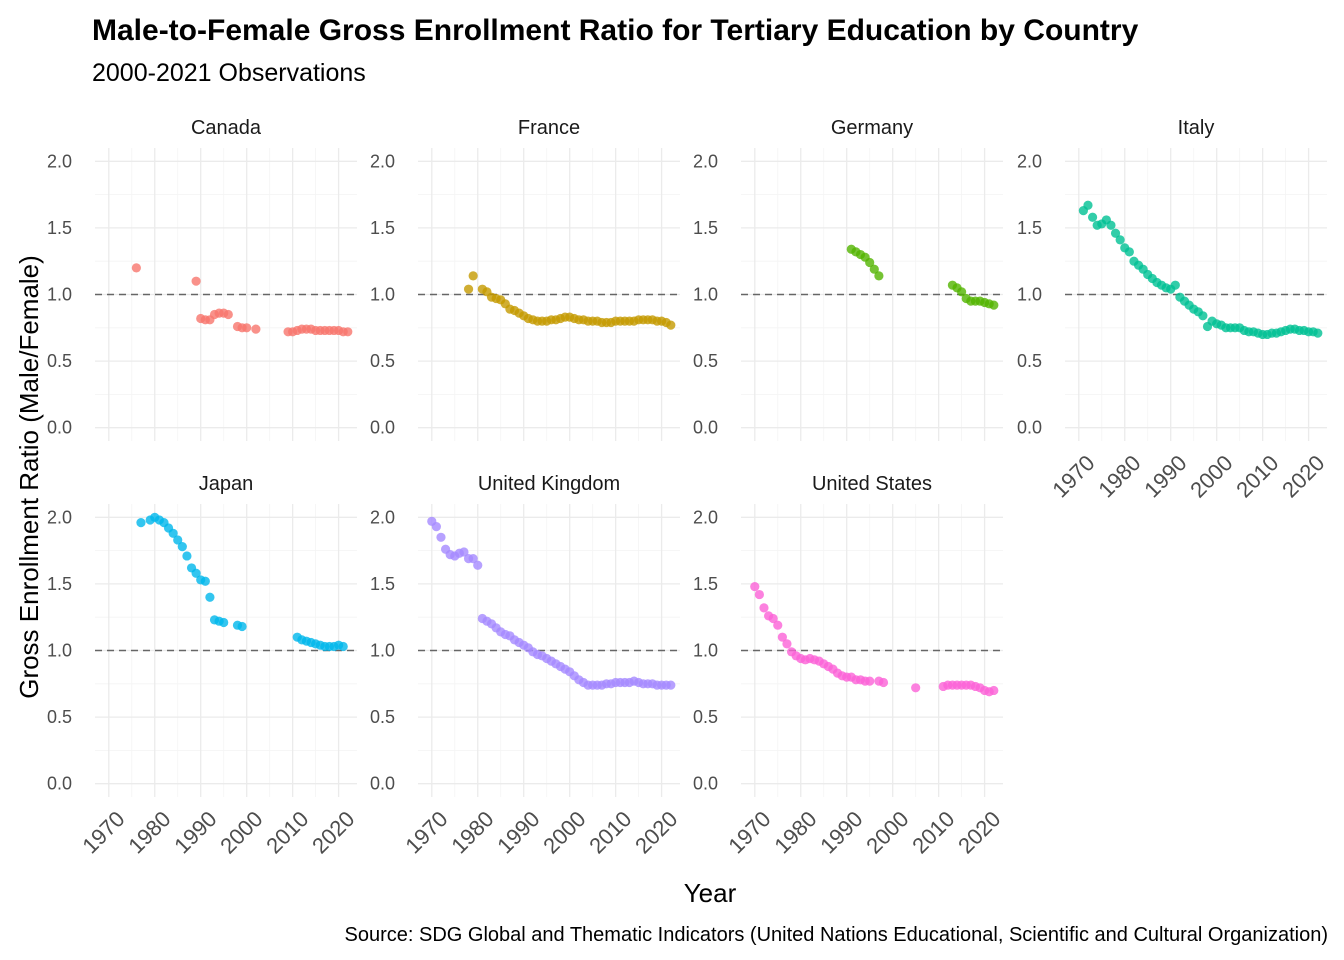 The height and width of the screenshot is (960, 1344). What do you see at coordinates (29, 477) in the screenshot?
I see `y-axis-title: Gross Enrollment Ratio (Male/Female)` at bounding box center [29, 477].